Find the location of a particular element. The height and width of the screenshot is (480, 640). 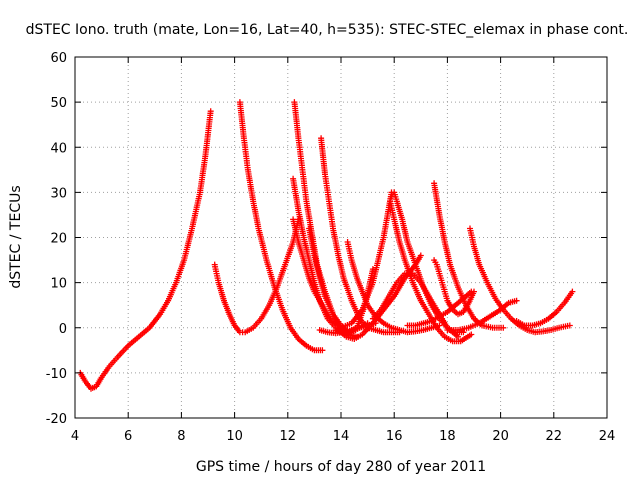

y-tick-label: 50 is located at coordinates (58, 103).